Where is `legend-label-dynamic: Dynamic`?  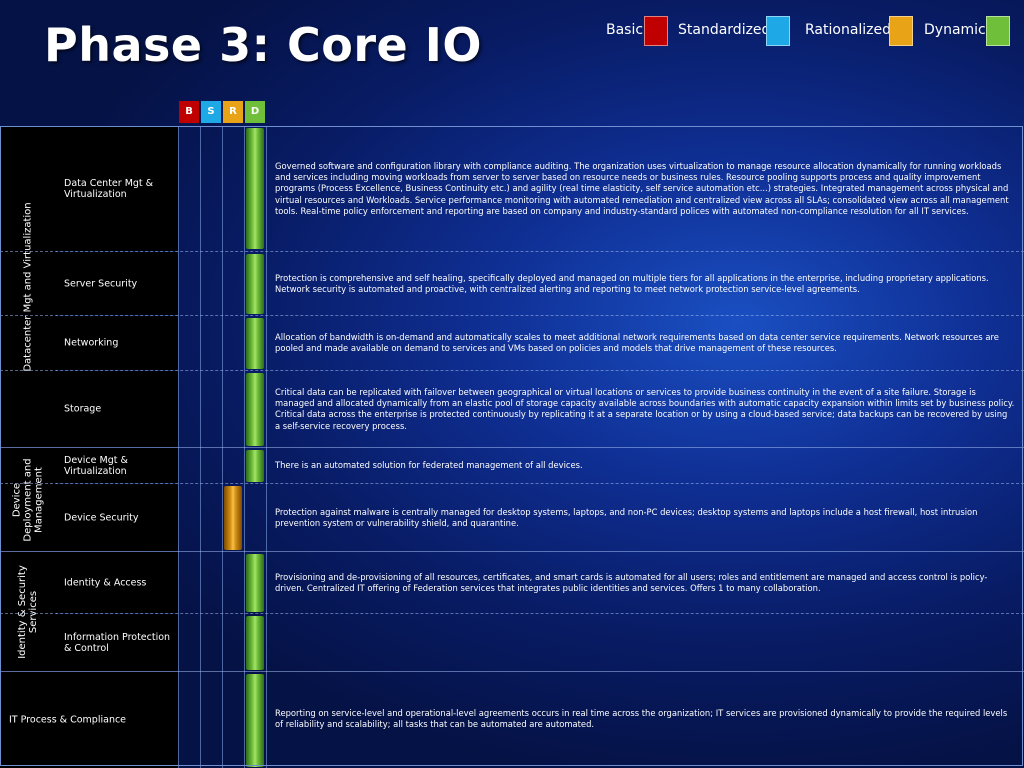
legend-label-dynamic: Dynamic is located at coordinates (955, 30).